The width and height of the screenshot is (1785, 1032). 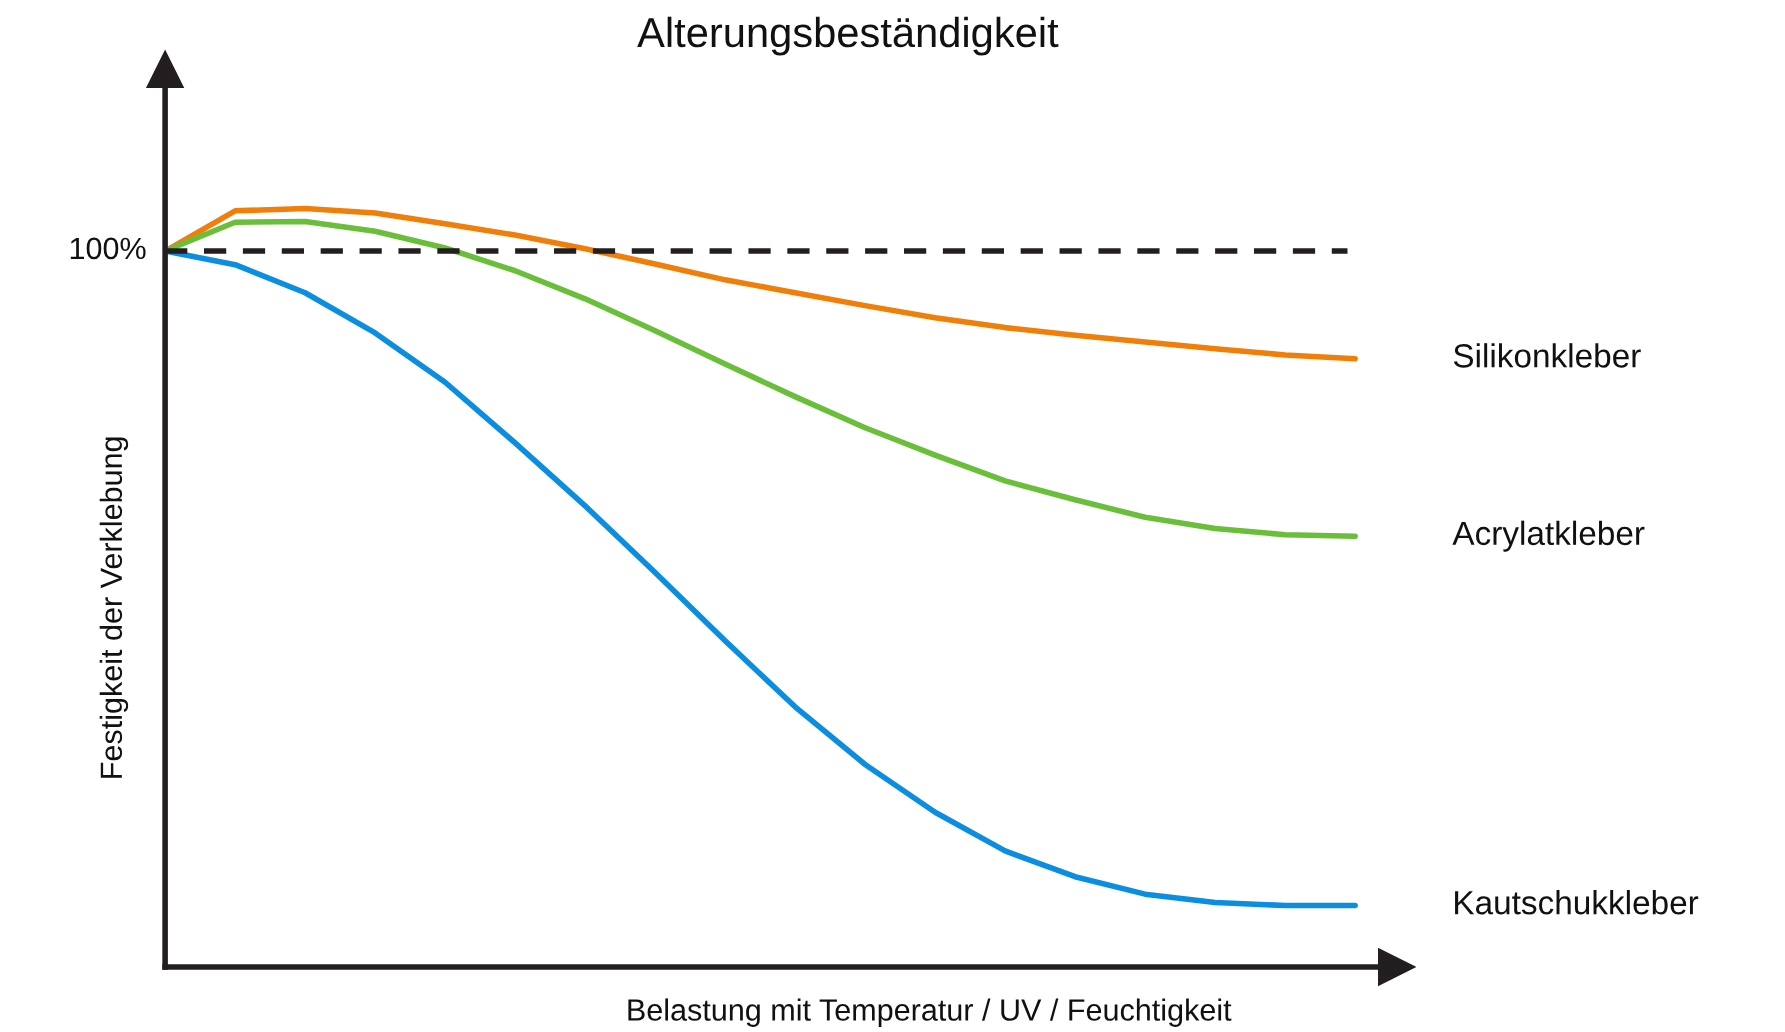 What do you see at coordinates (108, 248) in the screenshot?
I see `text: 100%` at bounding box center [108, 248].